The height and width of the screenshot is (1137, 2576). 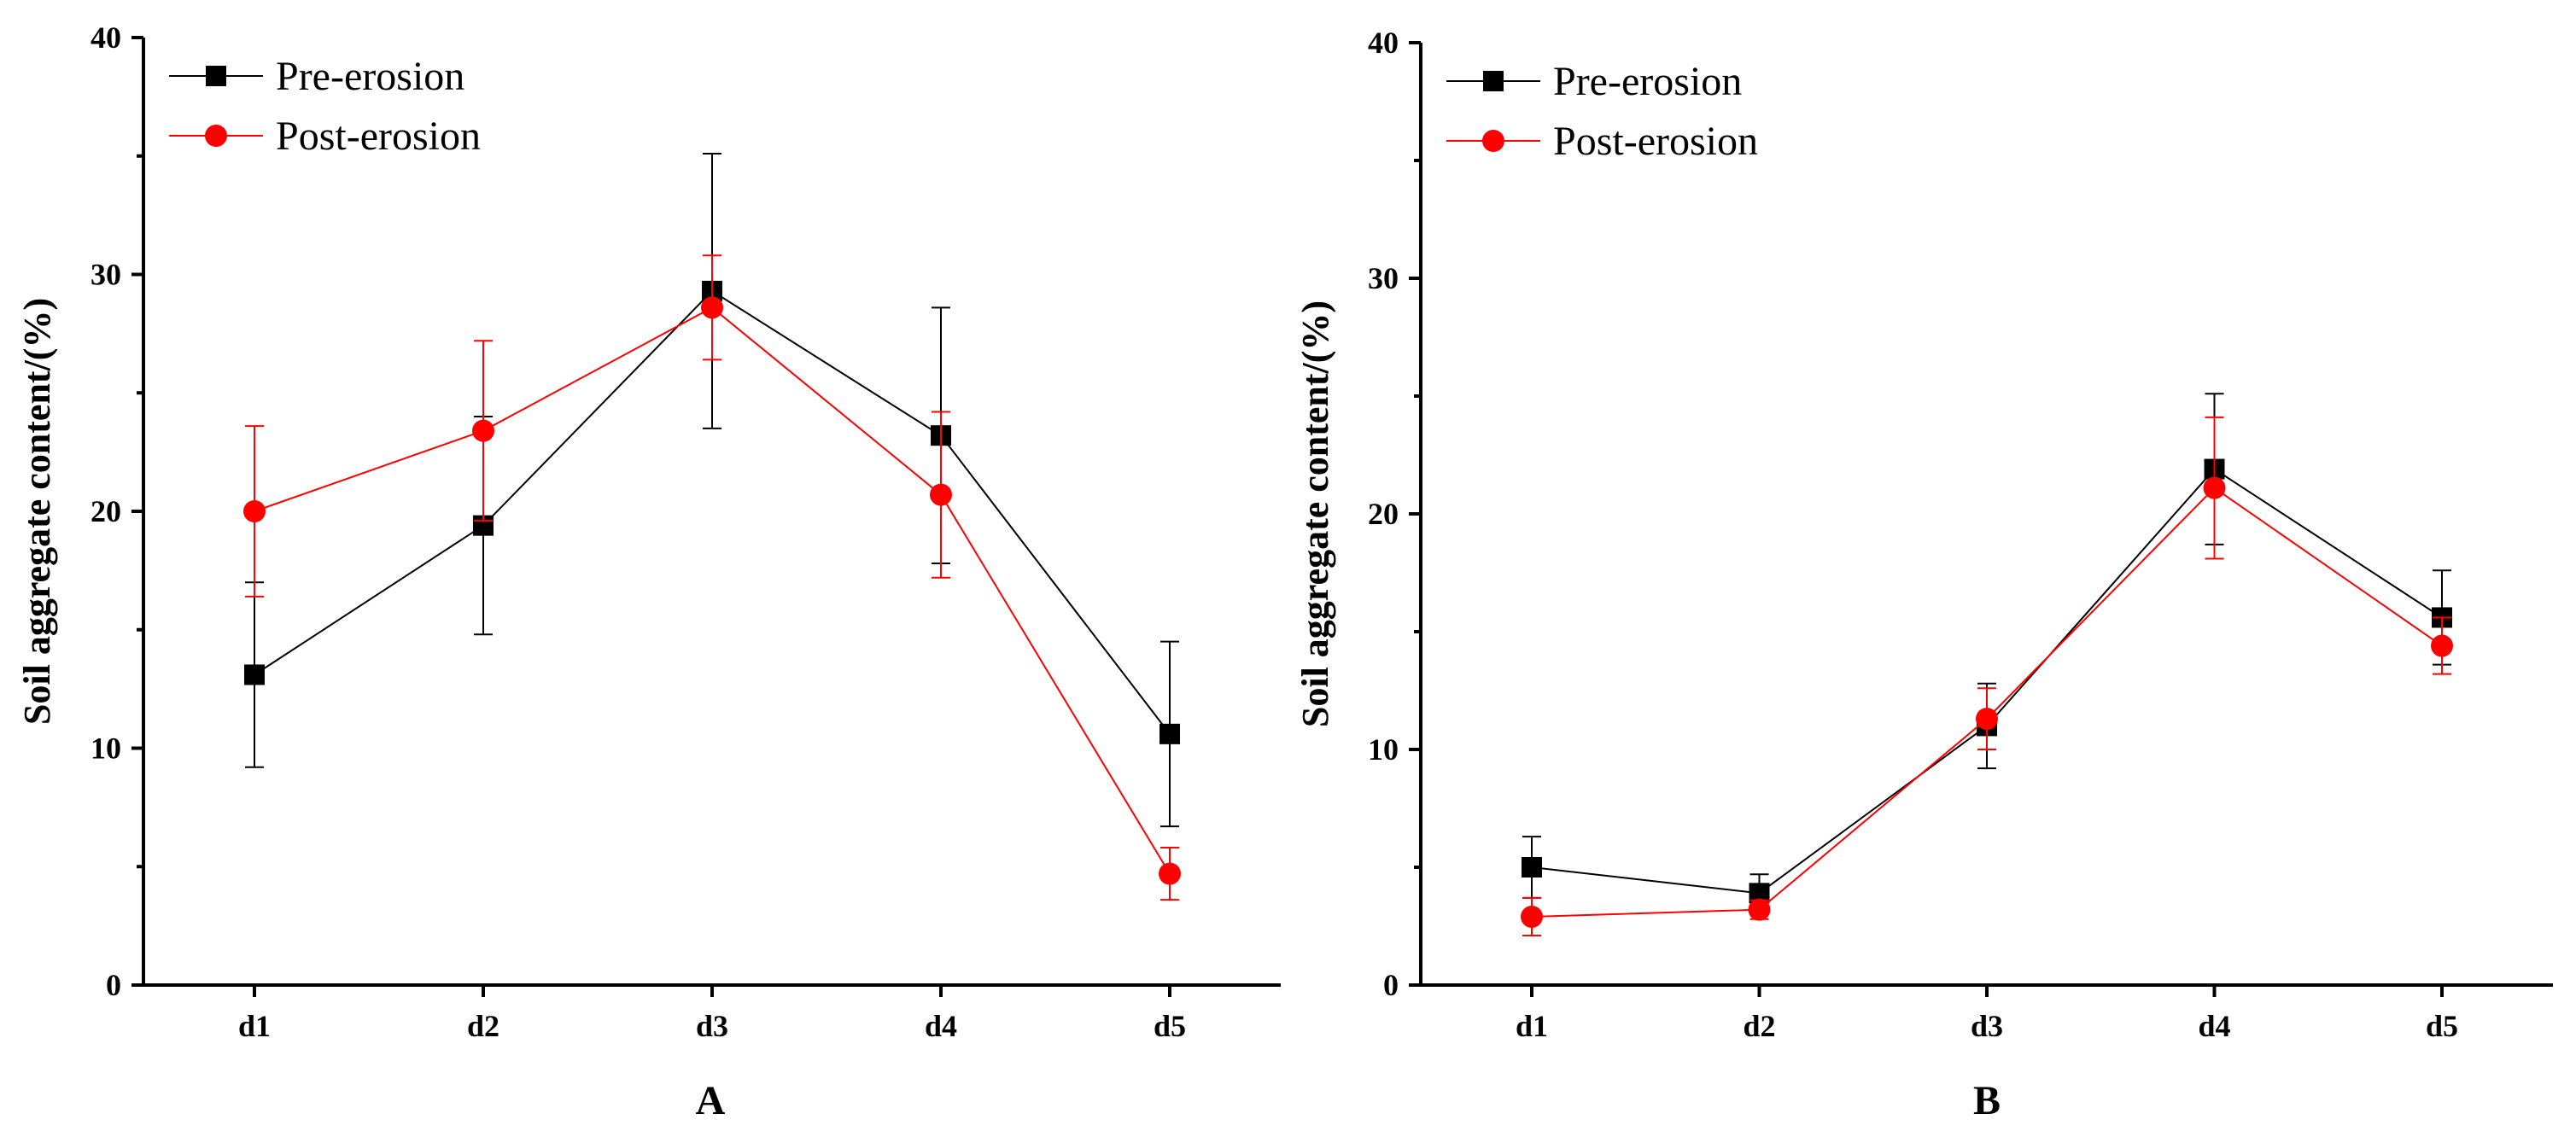 I want to click on panel-label: B, so click(x=1987, y=1101).